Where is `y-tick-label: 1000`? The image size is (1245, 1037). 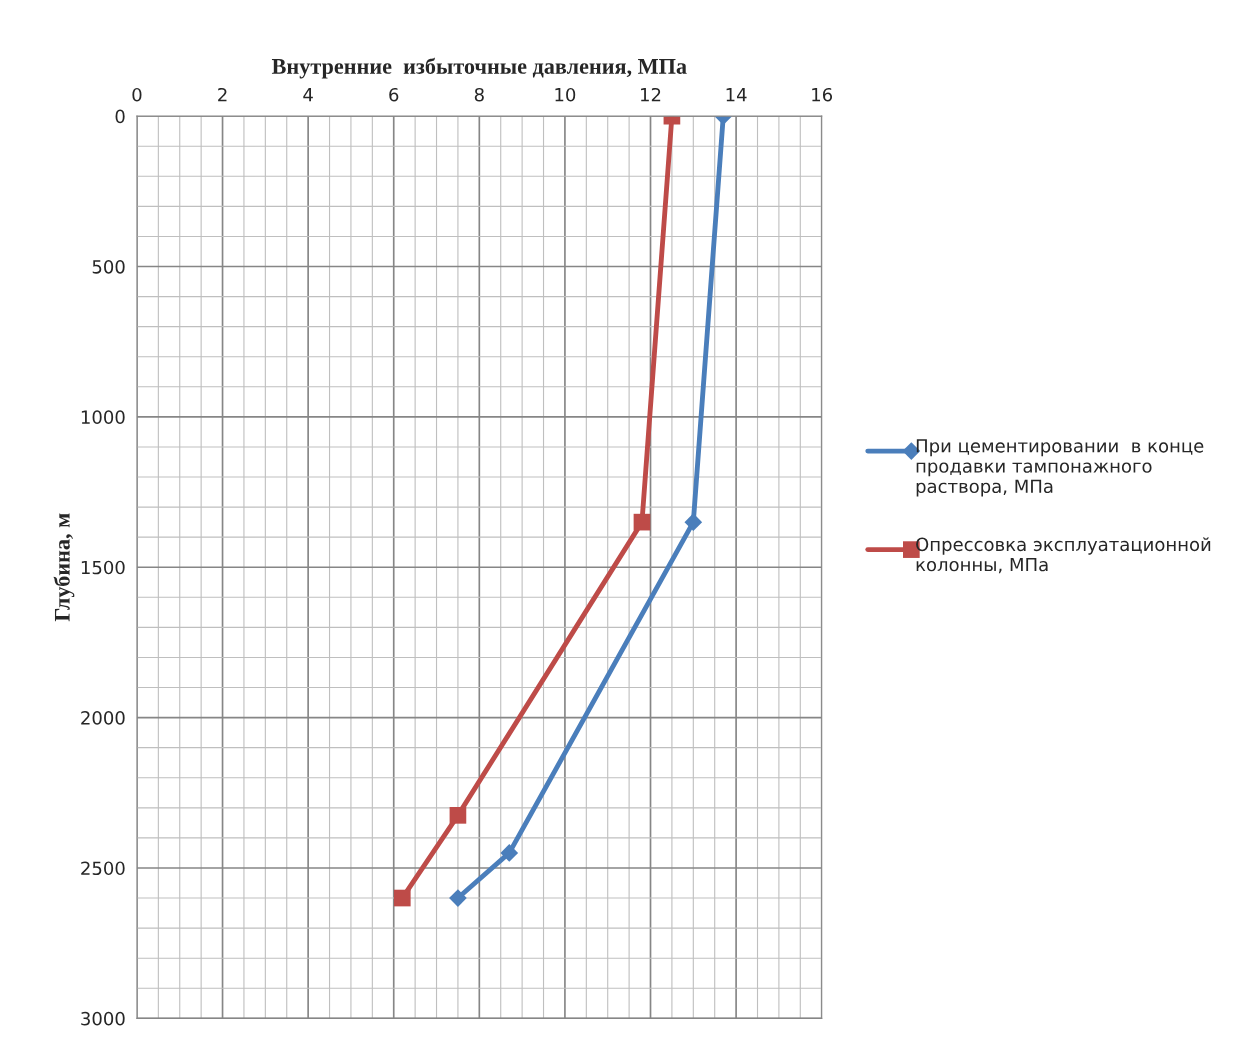
y-tick-label: 1000 is located at coordinates (103, 417).